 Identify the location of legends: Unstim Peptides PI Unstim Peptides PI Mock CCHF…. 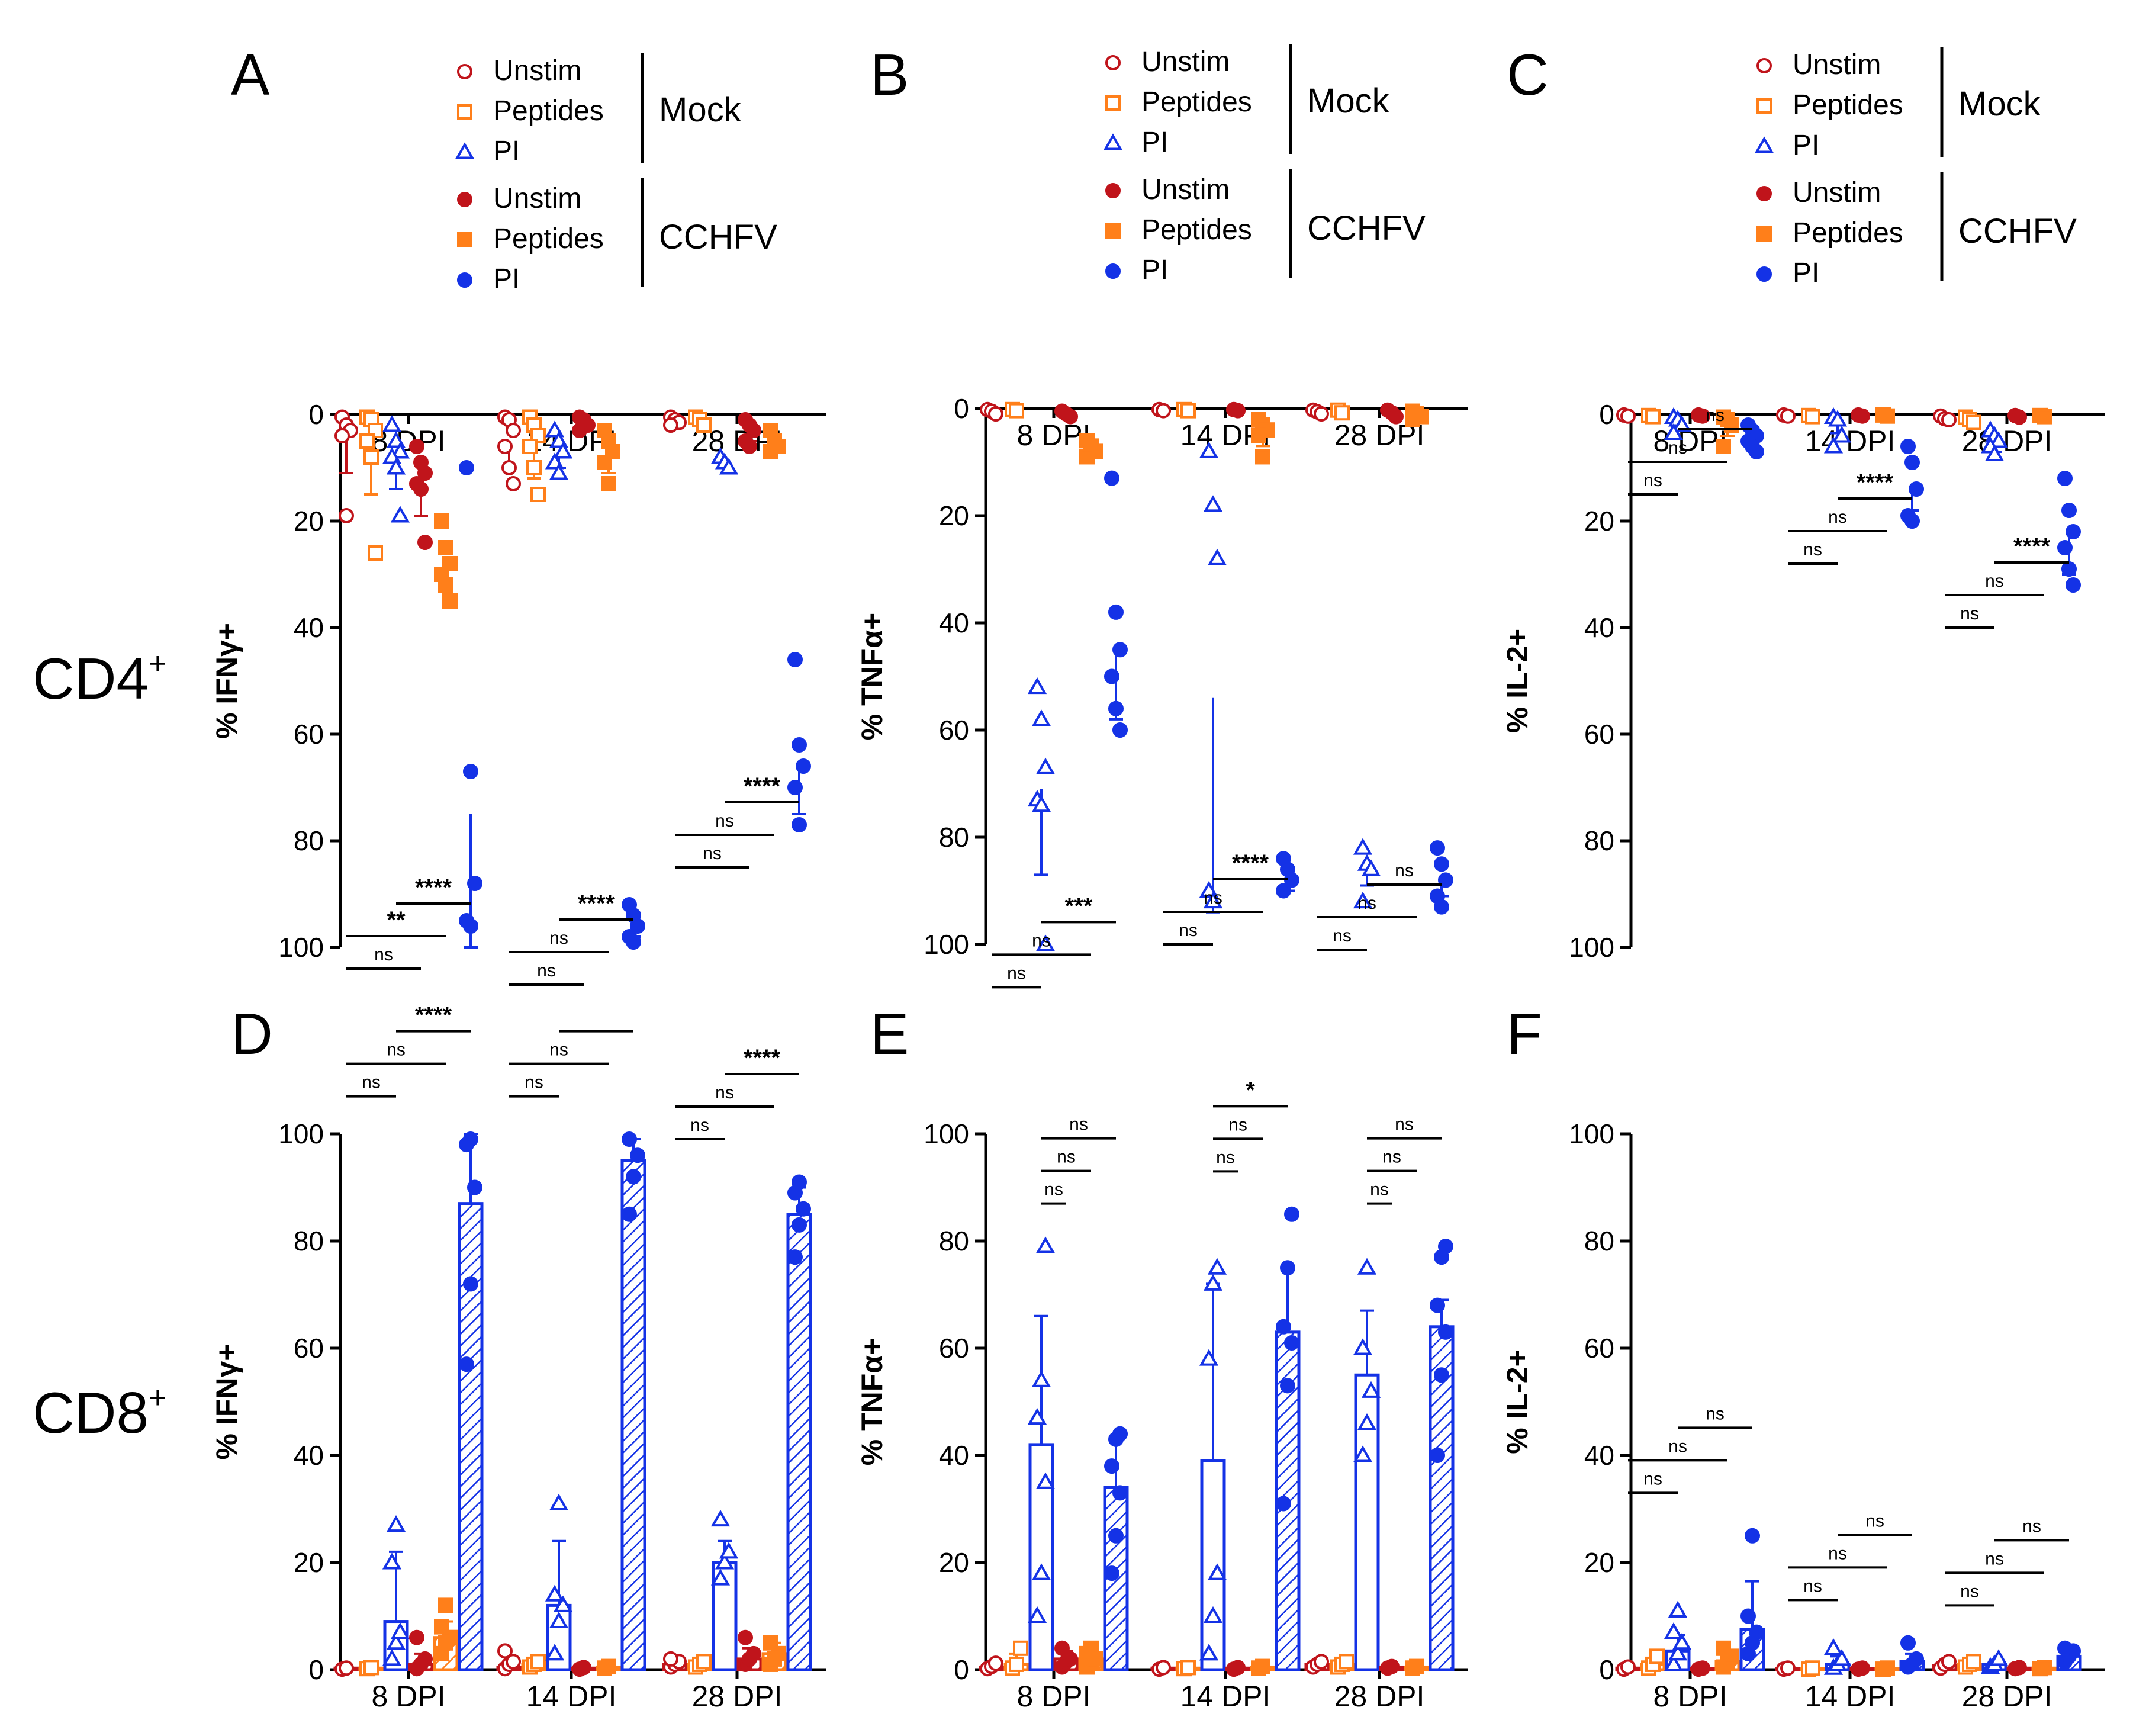
(1266, 169).